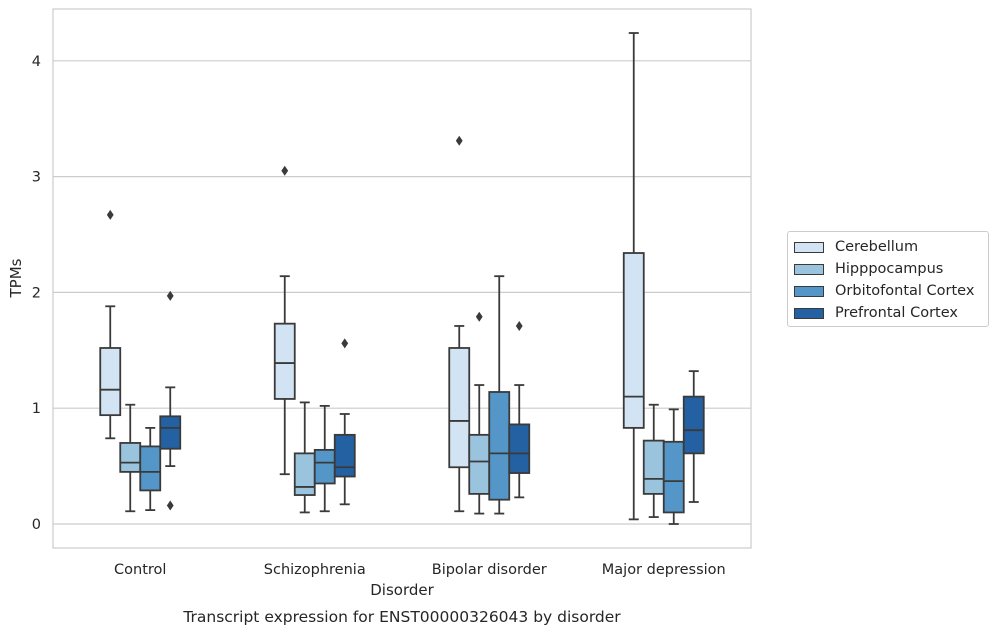 The height and width of the screenshot is (634, 999). I want to click on legend-item: Hipppocampus, so click(888, 269).